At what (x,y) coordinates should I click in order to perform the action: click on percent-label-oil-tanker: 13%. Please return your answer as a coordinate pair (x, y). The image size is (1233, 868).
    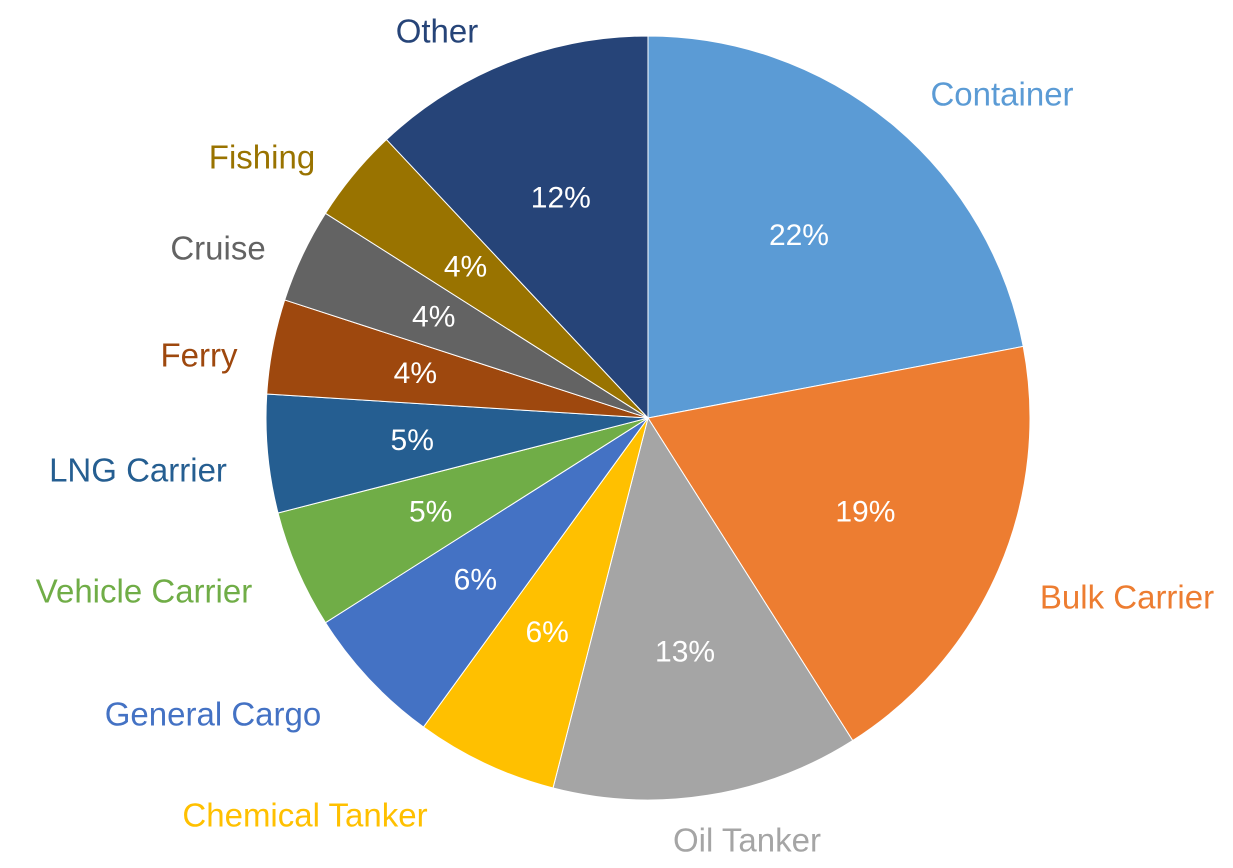
    Looking at the image, I should click on (685, 651).